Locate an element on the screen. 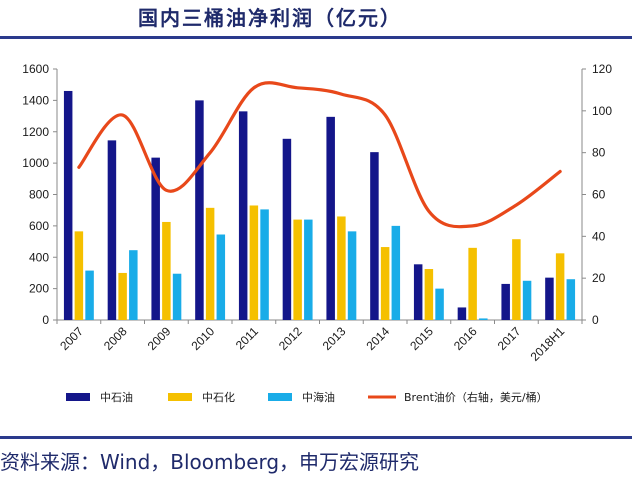 The image size is (632, 479). x-tick-label: 2008 is located at coordinates (115, 338).